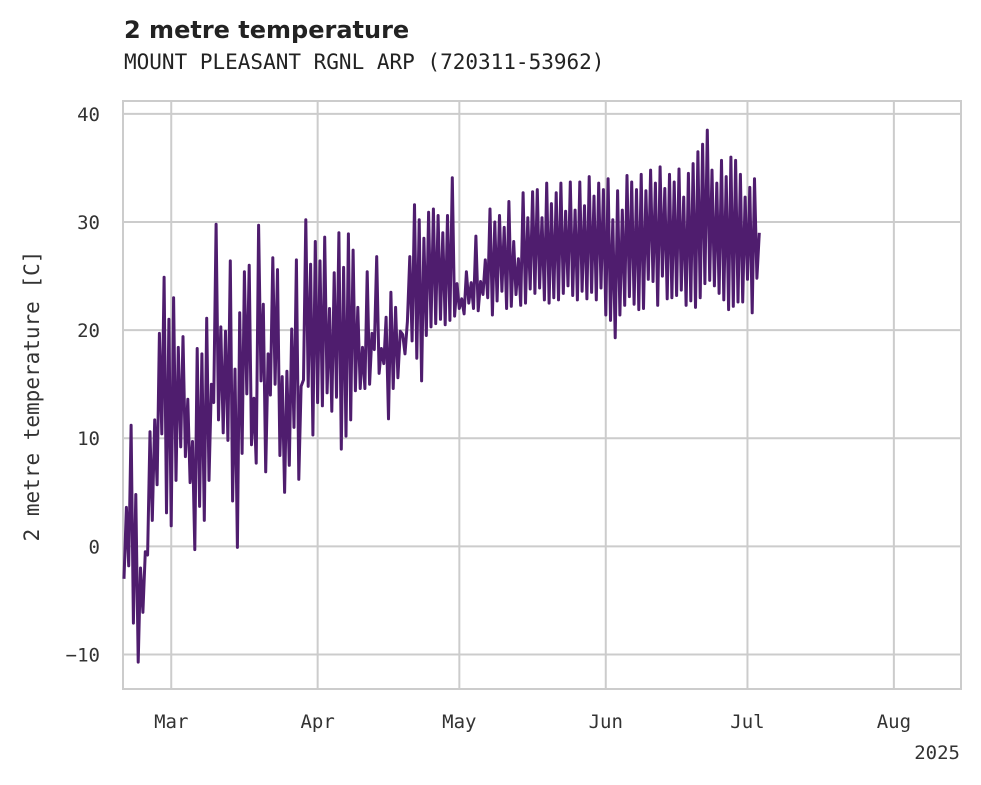  I want to click on y-tick-label: 20, so click(88, 331).